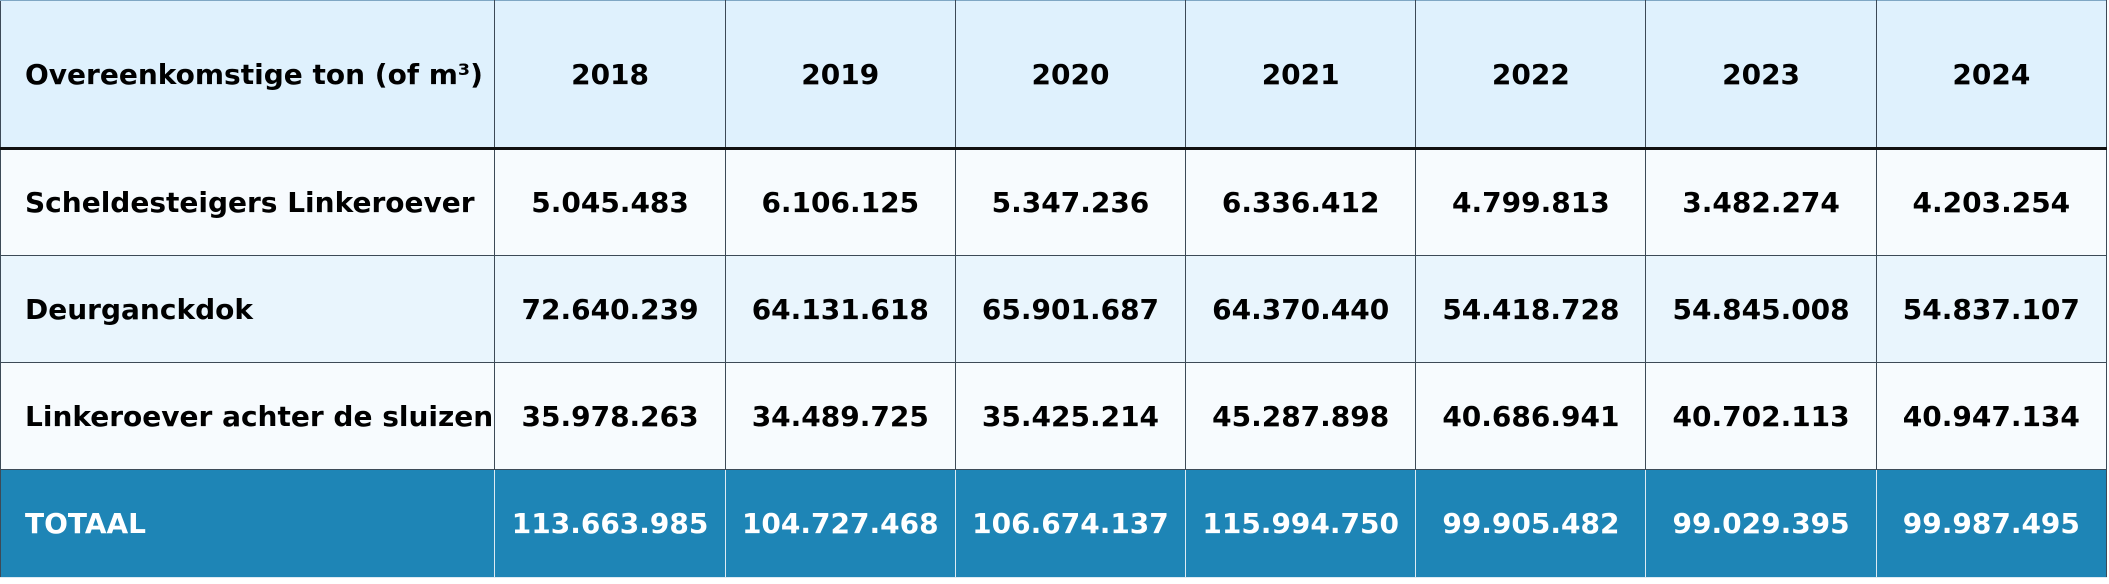 This screenshot has width=2109, height=584. I want to click on header-year-2018: 2018, so click(610, 75).